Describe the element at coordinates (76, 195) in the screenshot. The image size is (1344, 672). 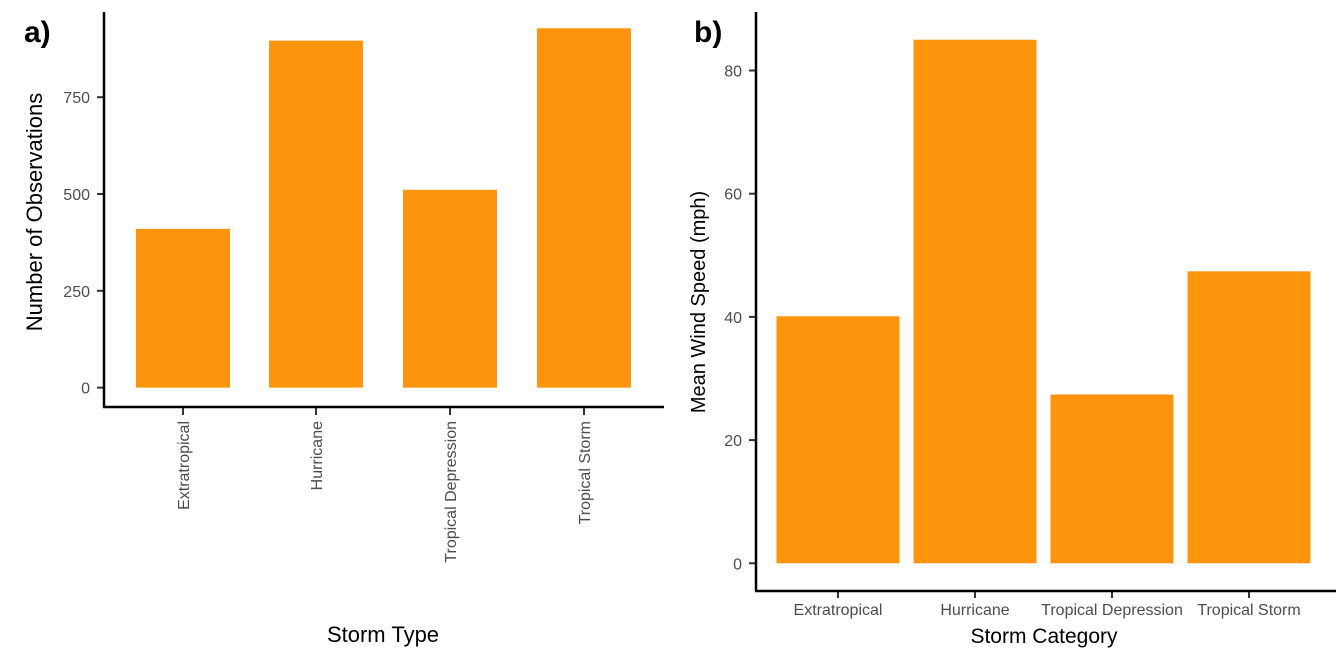
I see `panel-a-y-tick-label: 500` at that location.